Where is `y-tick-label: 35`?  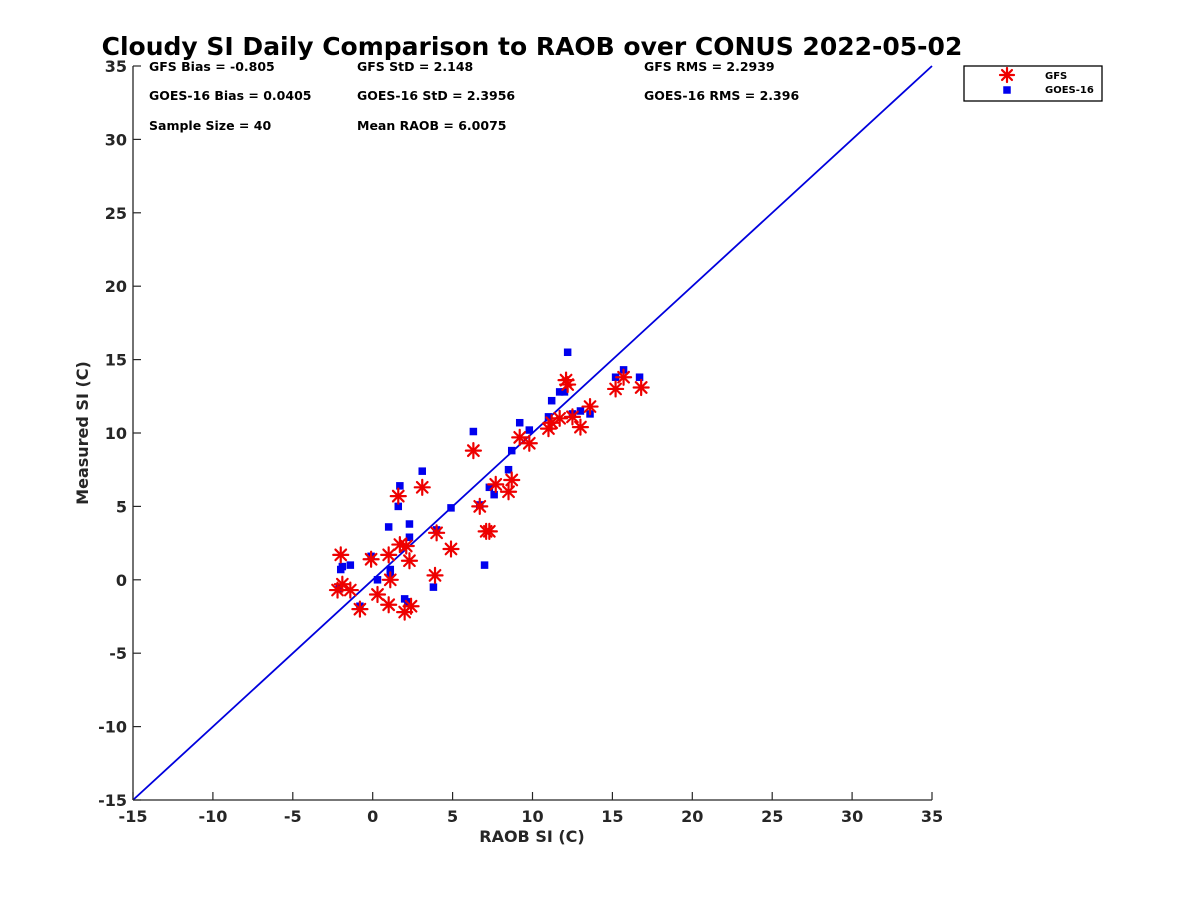 y-tick-label: 35 is located at coordinates (116, 66).